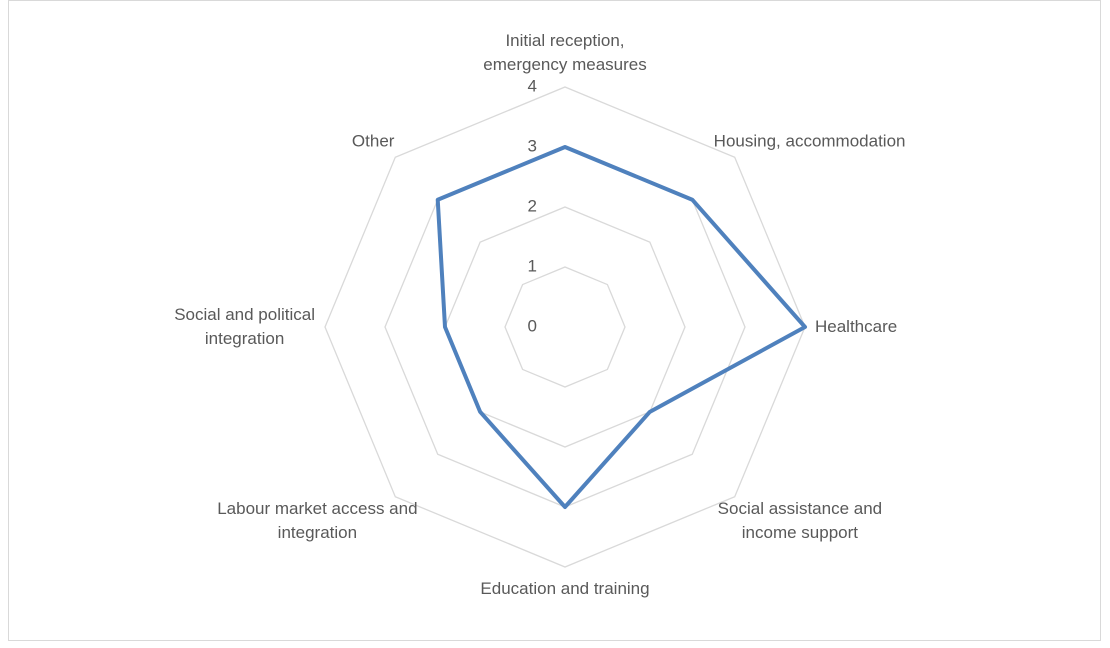 The width and height of the screenshot is (1110, 648). Describe the element at coordinates (809, 141) in the screenshot. I see `category-label: Housing, accommodation` at that location.